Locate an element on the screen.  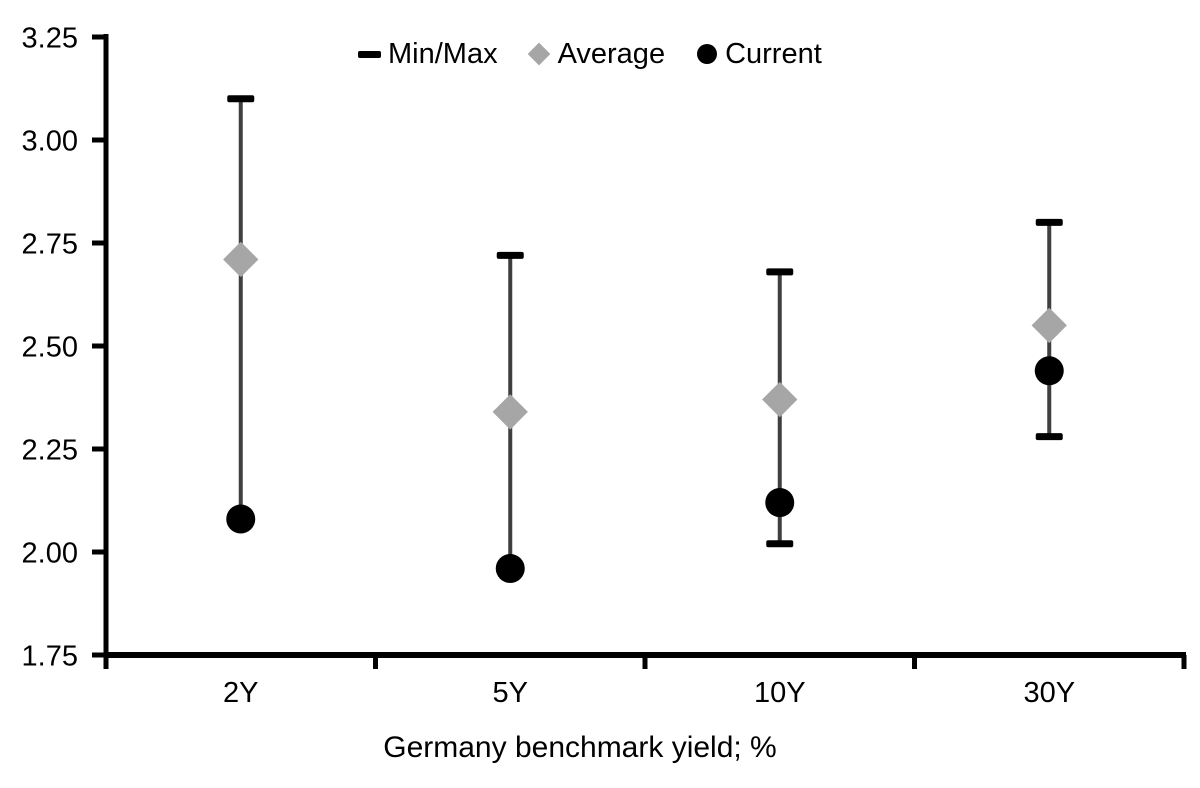
chart-legend: Min/Max Average Current is located at coordinates (590, 54).